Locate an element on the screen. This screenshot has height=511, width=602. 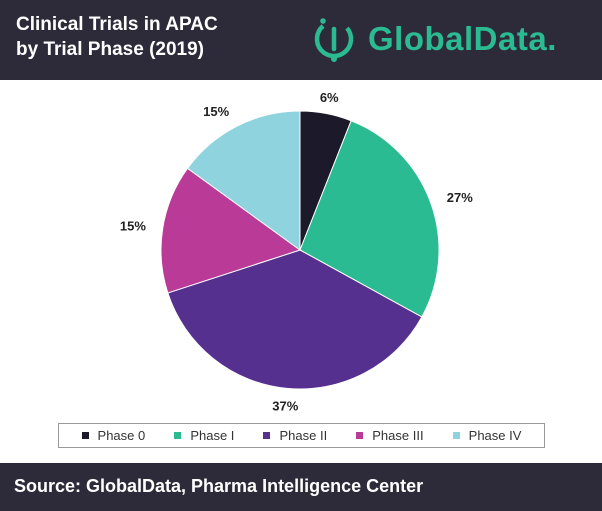
legend-item-phase-ii: Phase II is located at coordinates (295, 435).